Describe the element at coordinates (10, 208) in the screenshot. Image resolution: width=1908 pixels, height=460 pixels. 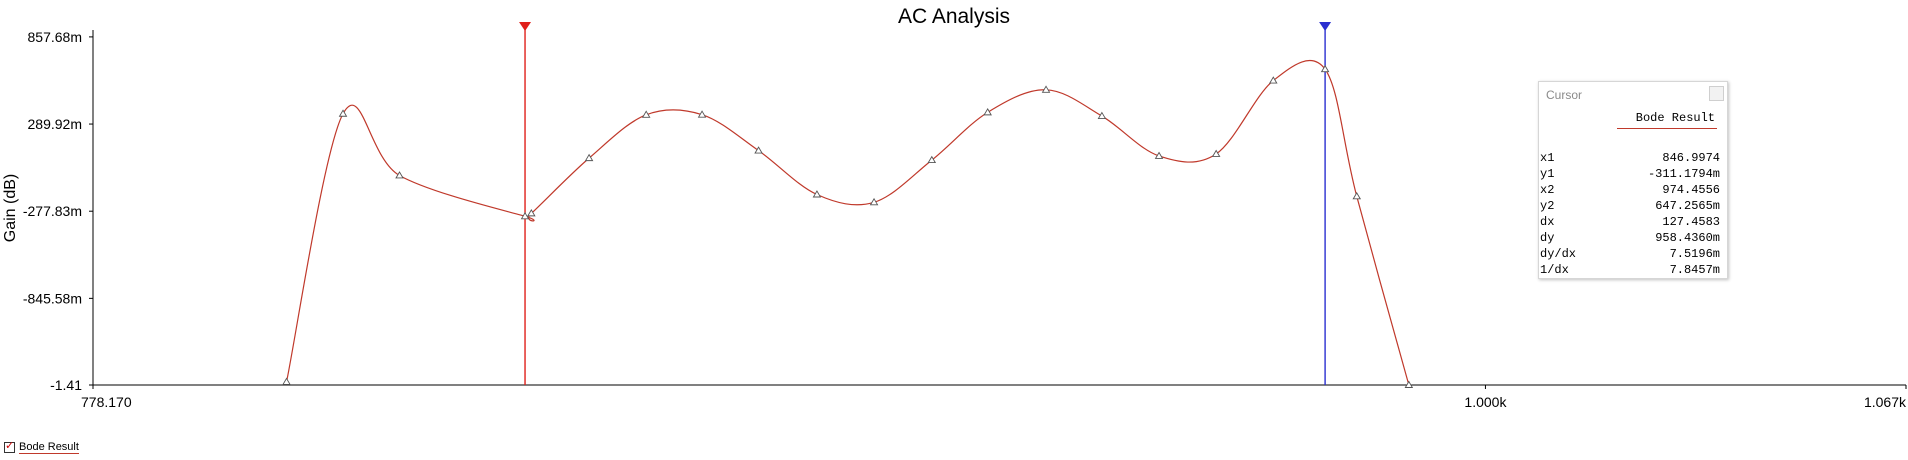
I see `y-axis-label: Gain (dB)` at that location.